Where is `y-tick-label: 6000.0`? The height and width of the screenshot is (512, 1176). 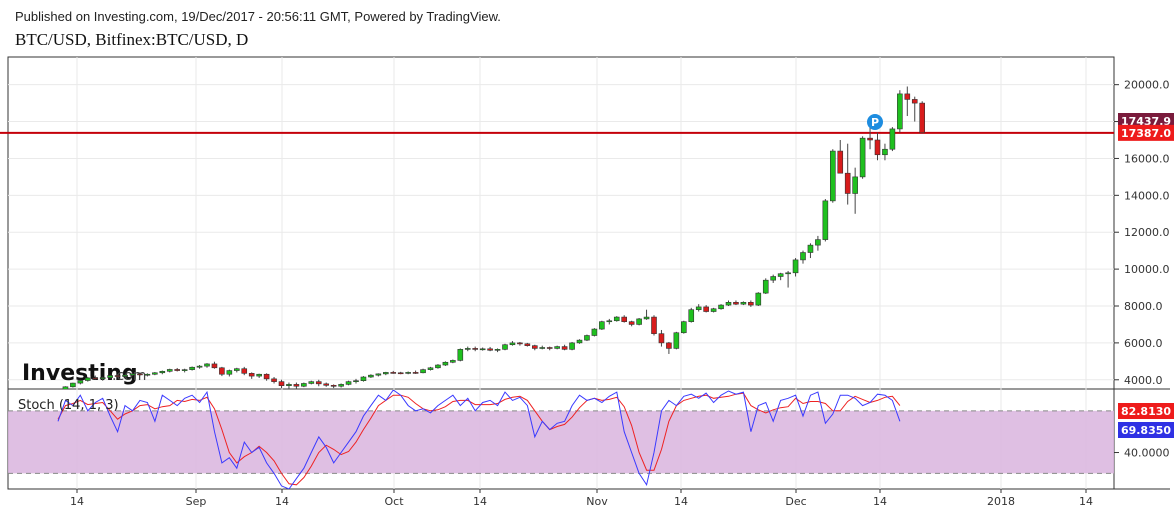 y-tick-label: 6000.0 is located at coordinates (1143, 343).